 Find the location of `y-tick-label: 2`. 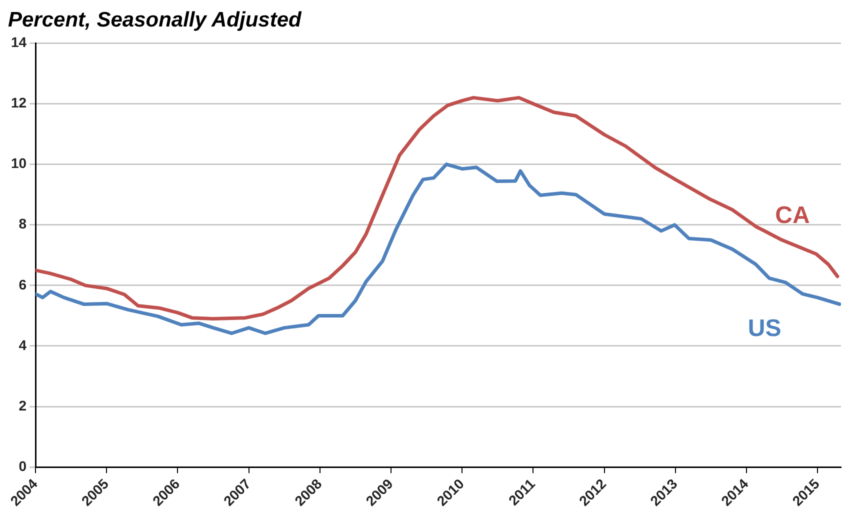

y-tick-label: 2 is located at coordinates (22, 405).